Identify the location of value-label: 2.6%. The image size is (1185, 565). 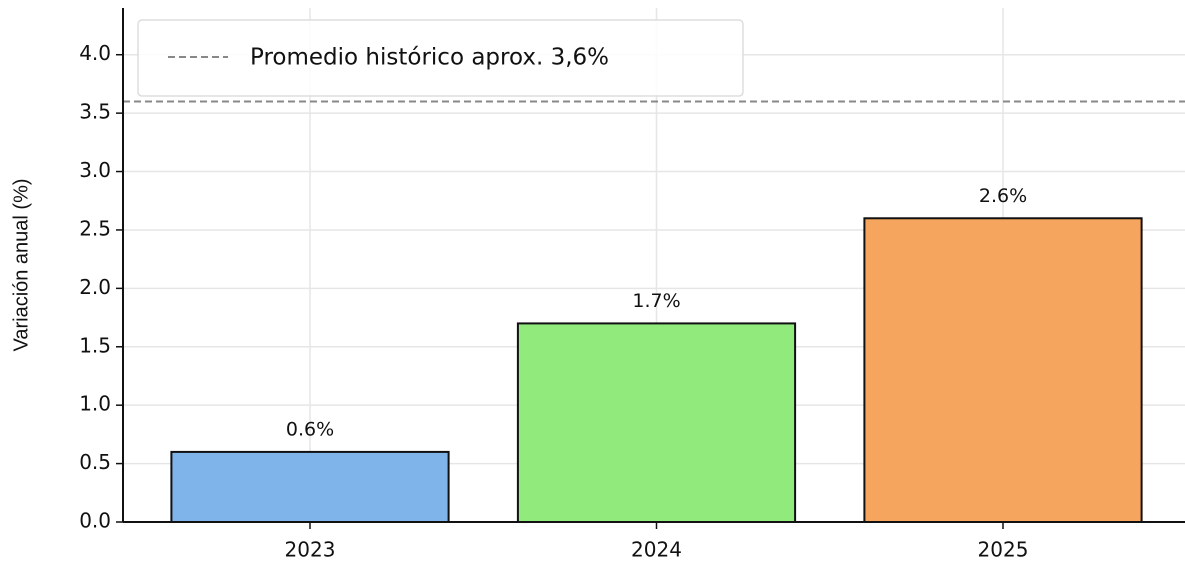
(1003, 196).